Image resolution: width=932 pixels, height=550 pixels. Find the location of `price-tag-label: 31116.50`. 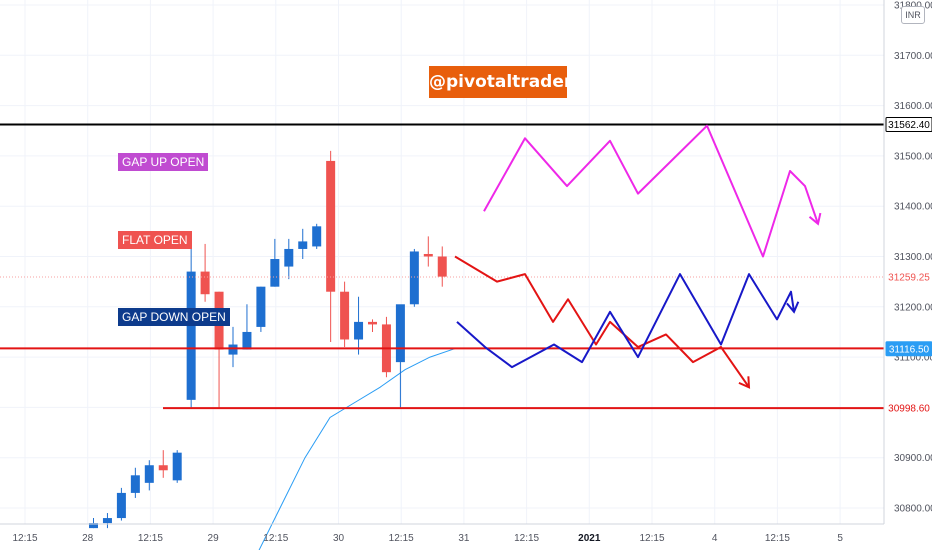

price-tag-label: 31116.50 is located at coordinates (909, 349).